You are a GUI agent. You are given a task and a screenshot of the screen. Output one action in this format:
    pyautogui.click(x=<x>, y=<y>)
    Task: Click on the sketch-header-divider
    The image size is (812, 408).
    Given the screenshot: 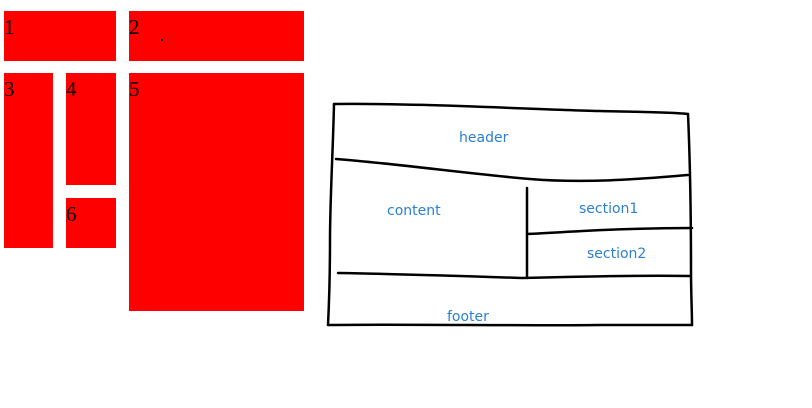 What is the action you would take?
    pyautogui.click(x=512, y=170)
    